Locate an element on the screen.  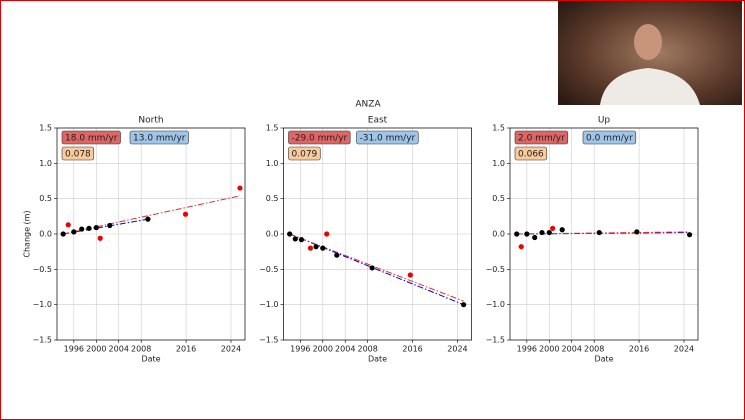
webcam-face is located at coordinates (648, 42).